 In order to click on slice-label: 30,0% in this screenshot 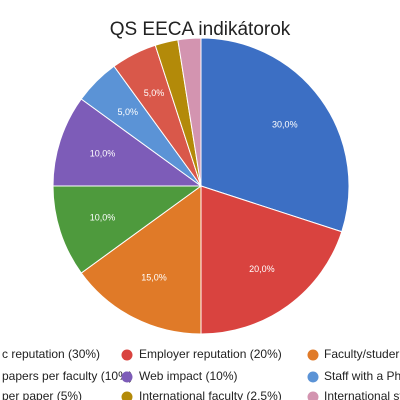, I will do `click(285, 124)`.